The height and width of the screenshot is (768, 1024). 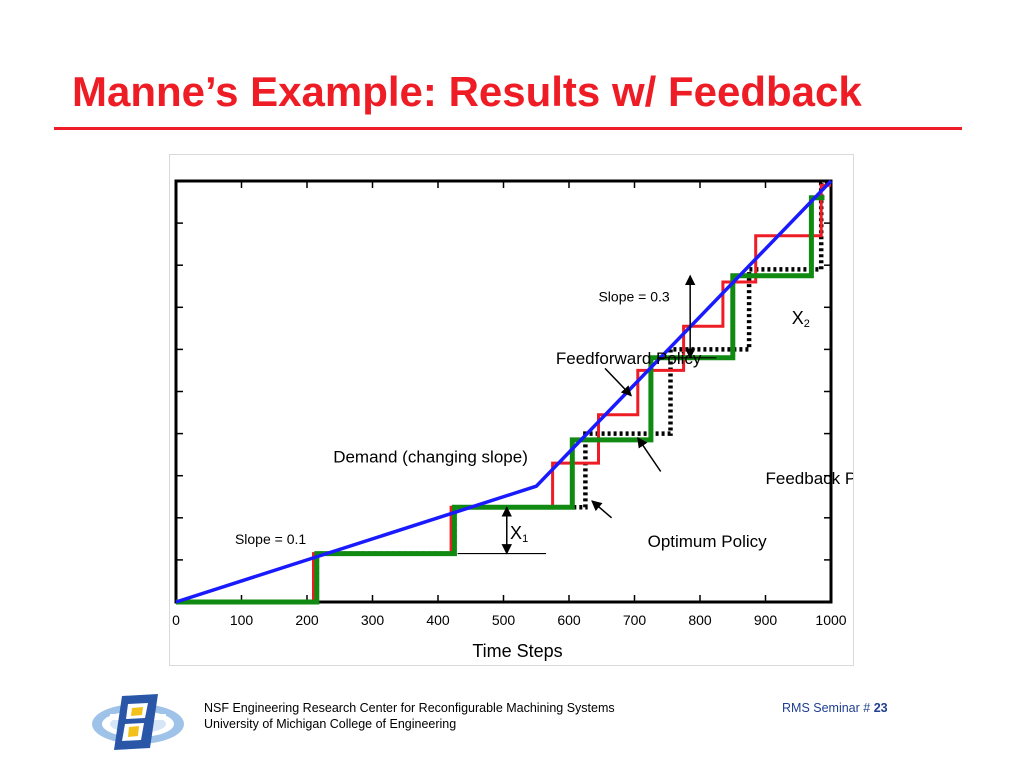 What do you see at coordinates (602, 509) in the screenshot?
I see `optimum-arrow` at bounding box center [602, 509].